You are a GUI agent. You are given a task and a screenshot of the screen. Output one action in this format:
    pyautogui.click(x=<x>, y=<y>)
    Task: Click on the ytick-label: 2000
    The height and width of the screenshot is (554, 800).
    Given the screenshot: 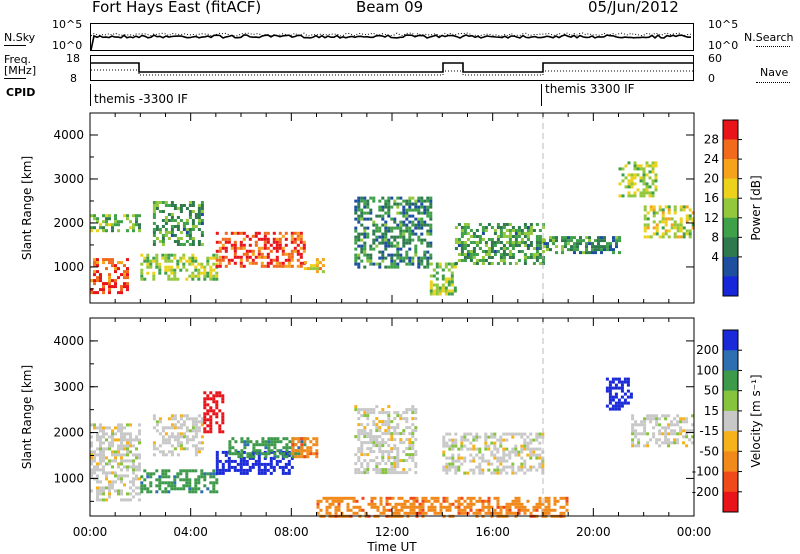 What is the action you would take?
    pyautogui.click(x=68, y=433)
    